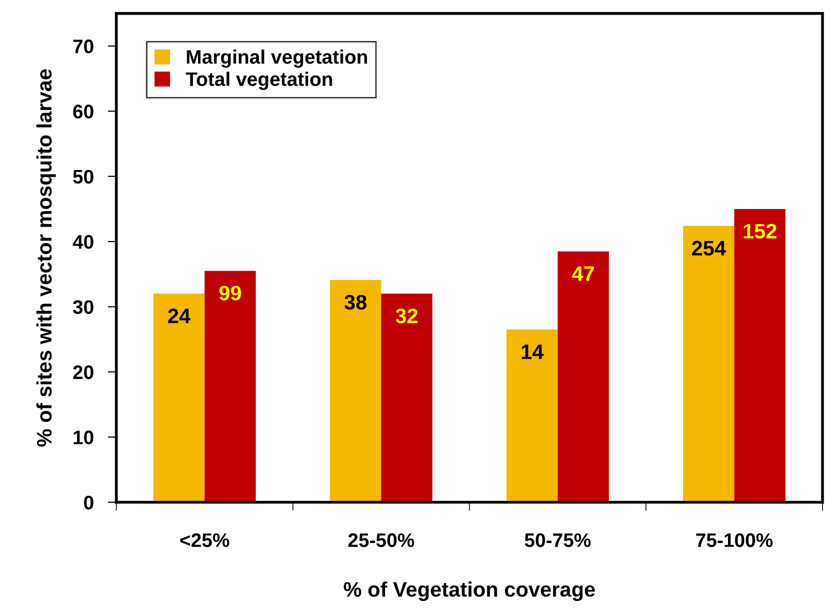 Image resolution: width=825 pixels, height=611 pixels. What do you see at coordinates (276, 59) in the screenshot?
I see `legend-label: Marginal vegetation` at bounding box center [276, 59].